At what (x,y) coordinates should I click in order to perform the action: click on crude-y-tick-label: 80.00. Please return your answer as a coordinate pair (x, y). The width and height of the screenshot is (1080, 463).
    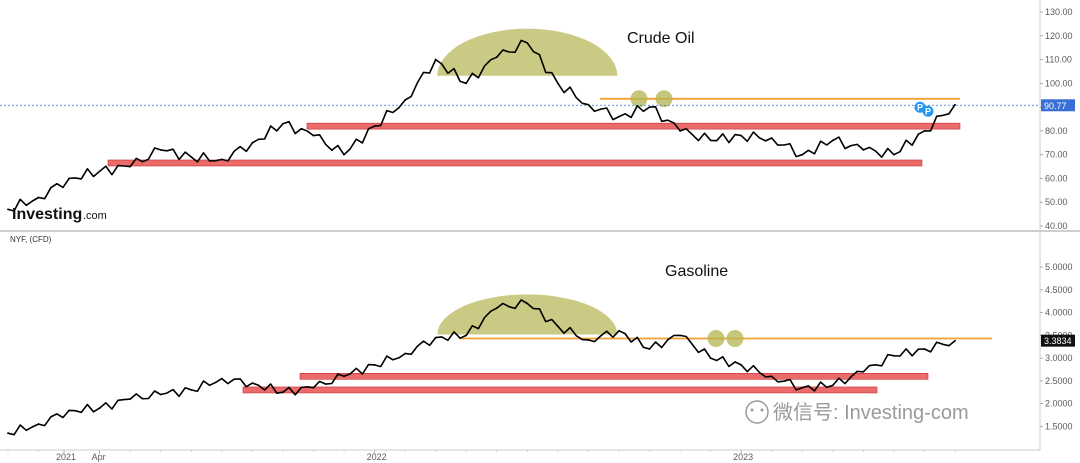
    Looking at the image, I should click on (1056, 131).